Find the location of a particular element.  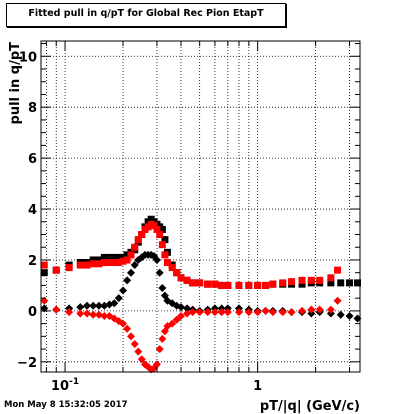

y-tick-label: 2 is located at coordinates (32, 261).